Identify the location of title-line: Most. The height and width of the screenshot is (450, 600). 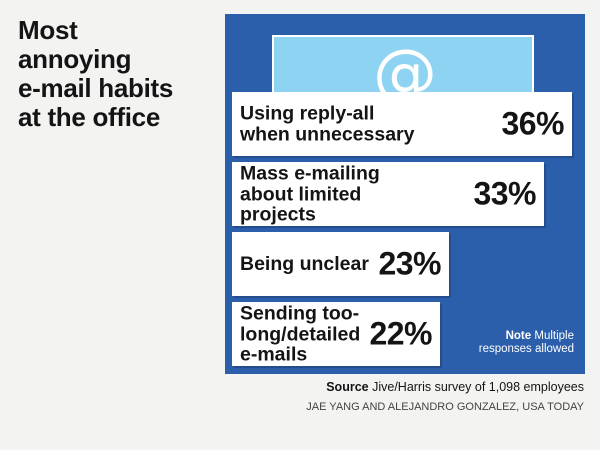
(48, 30).